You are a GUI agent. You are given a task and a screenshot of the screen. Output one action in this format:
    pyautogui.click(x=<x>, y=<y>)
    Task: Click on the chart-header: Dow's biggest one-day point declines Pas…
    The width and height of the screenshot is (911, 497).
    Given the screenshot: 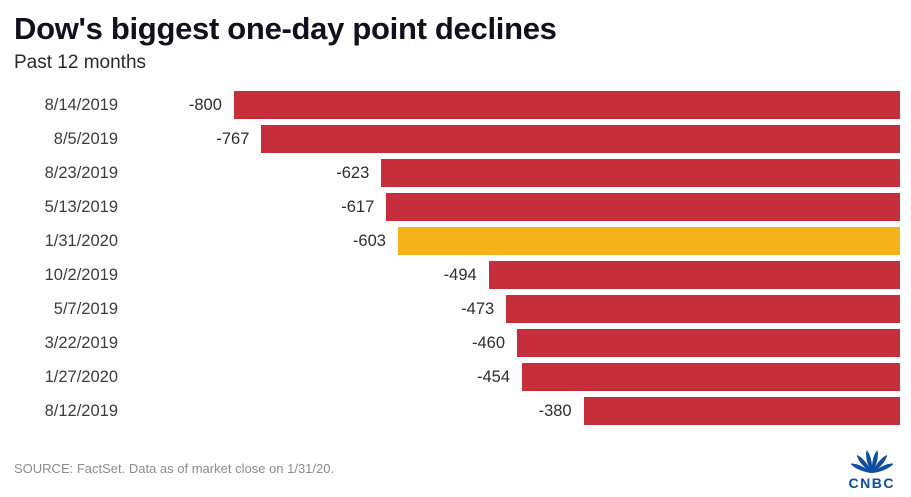 What is the action you would take?
    pyautogui.click(x=455, y=37)
    